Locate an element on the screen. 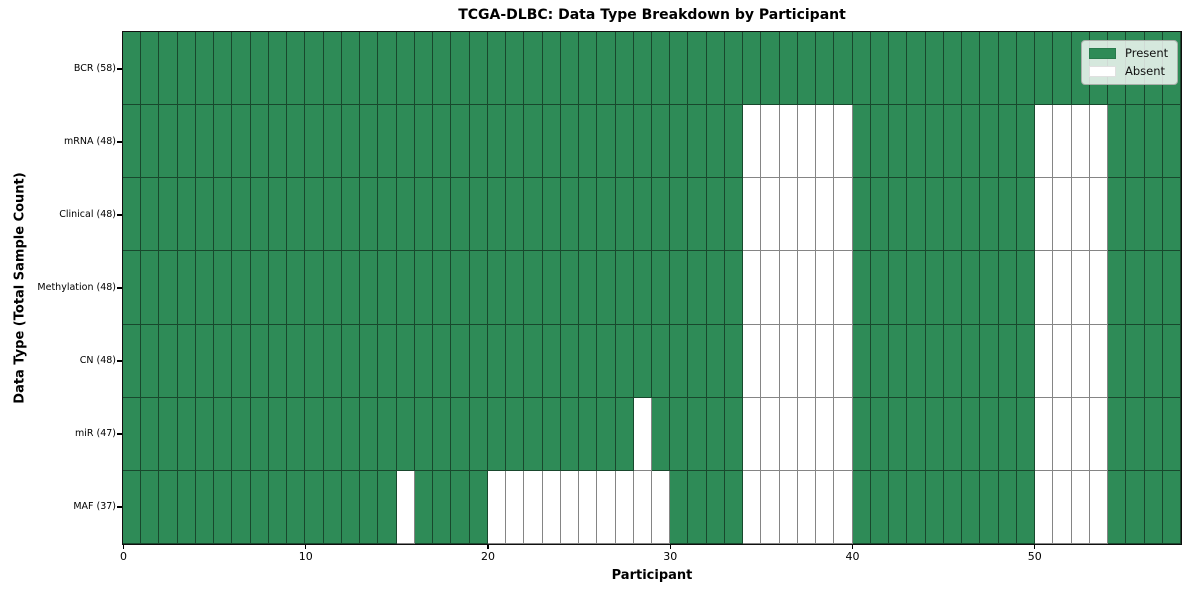  legend-label-absent: Absent is located at coordinates (1145, 71).